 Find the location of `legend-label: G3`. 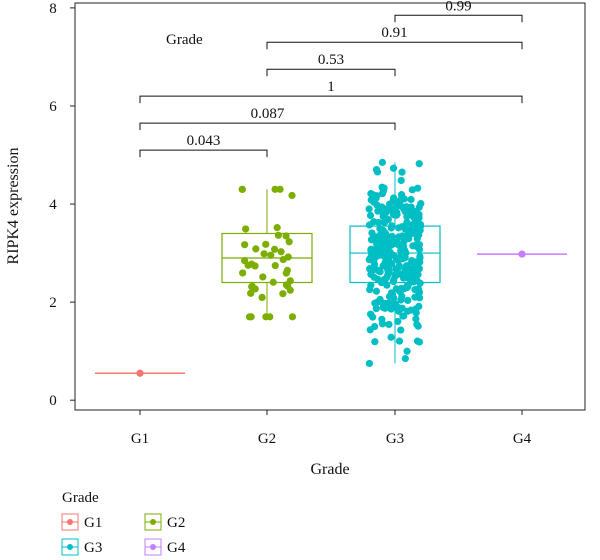

legend-label: G3 is located at coordinates (93, 548).